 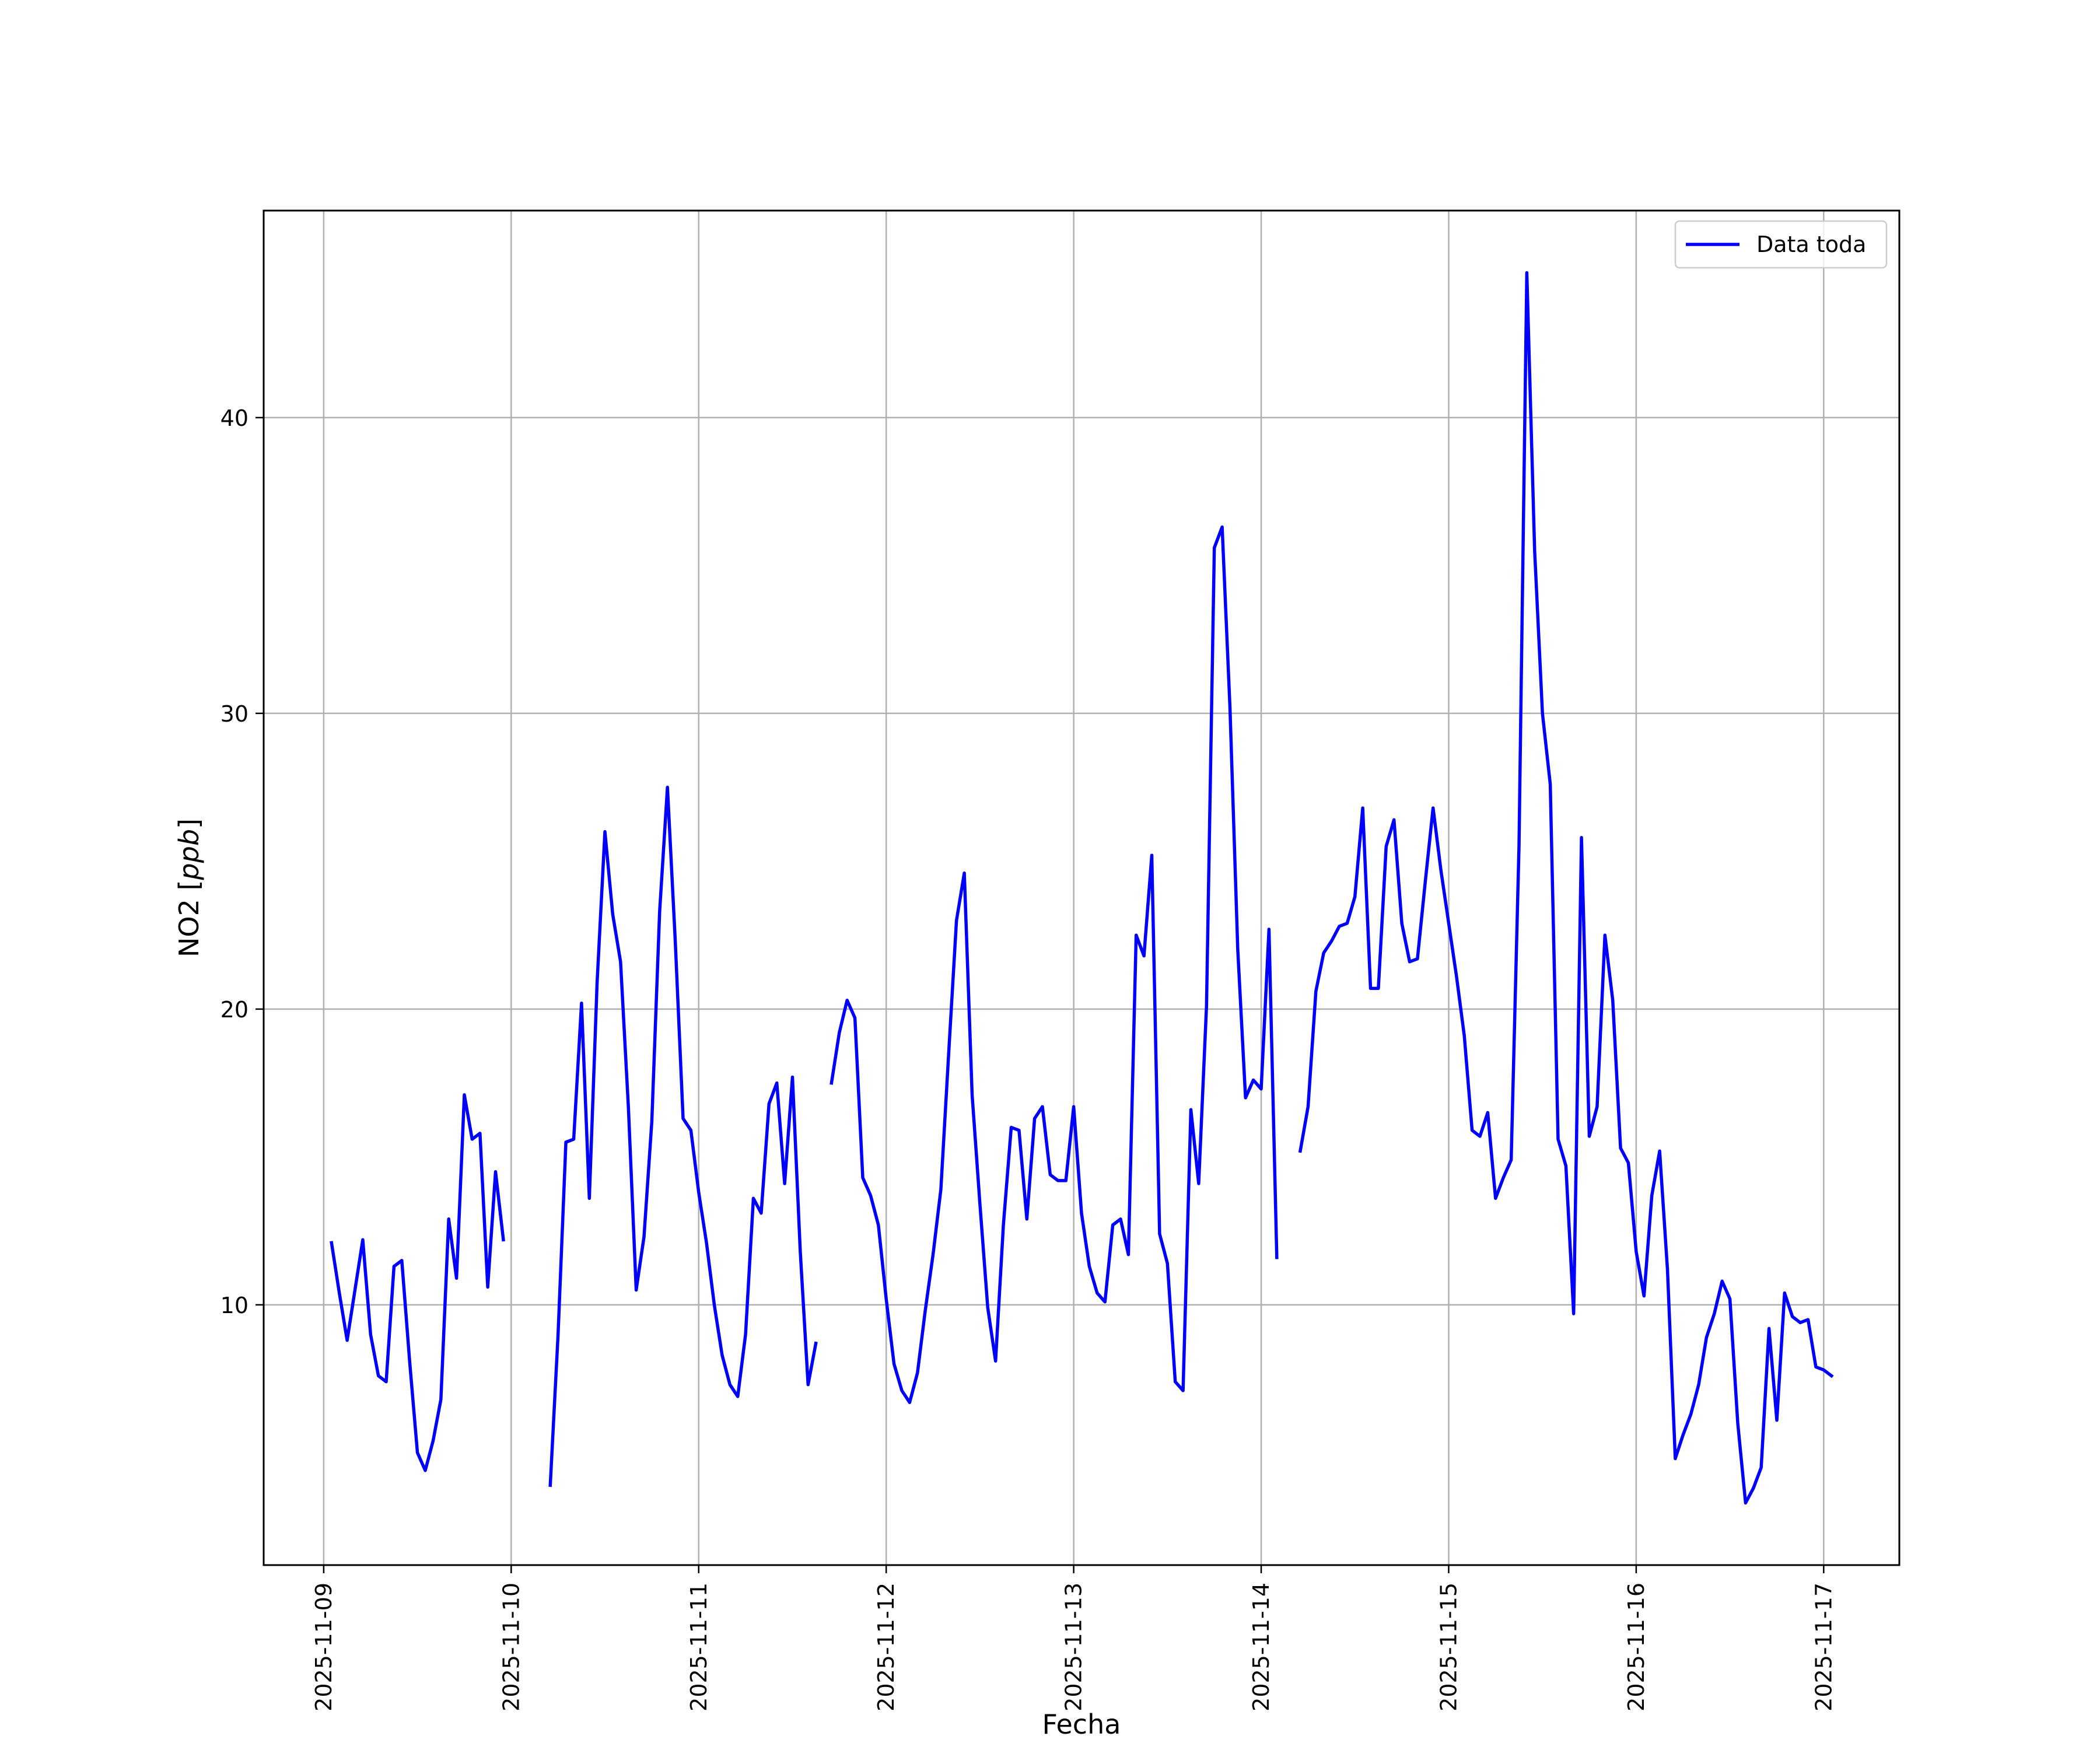 I want to click on y-axis-title-main: NO2 [, so click(x=189, y=918).